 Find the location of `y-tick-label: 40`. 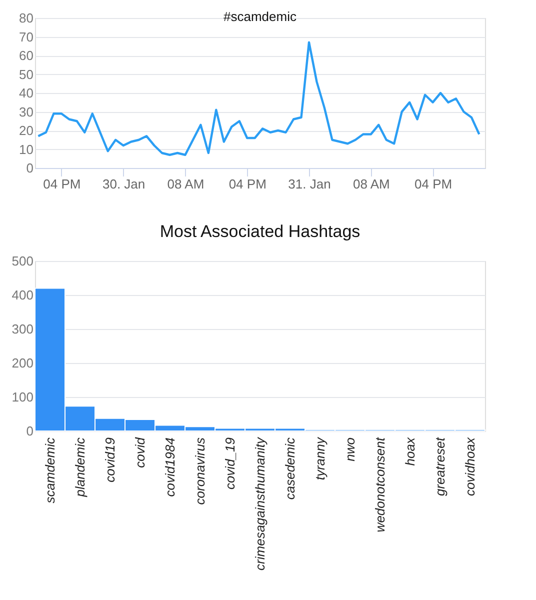

y-tick-label: 40 is located at coordinates (26, 93).